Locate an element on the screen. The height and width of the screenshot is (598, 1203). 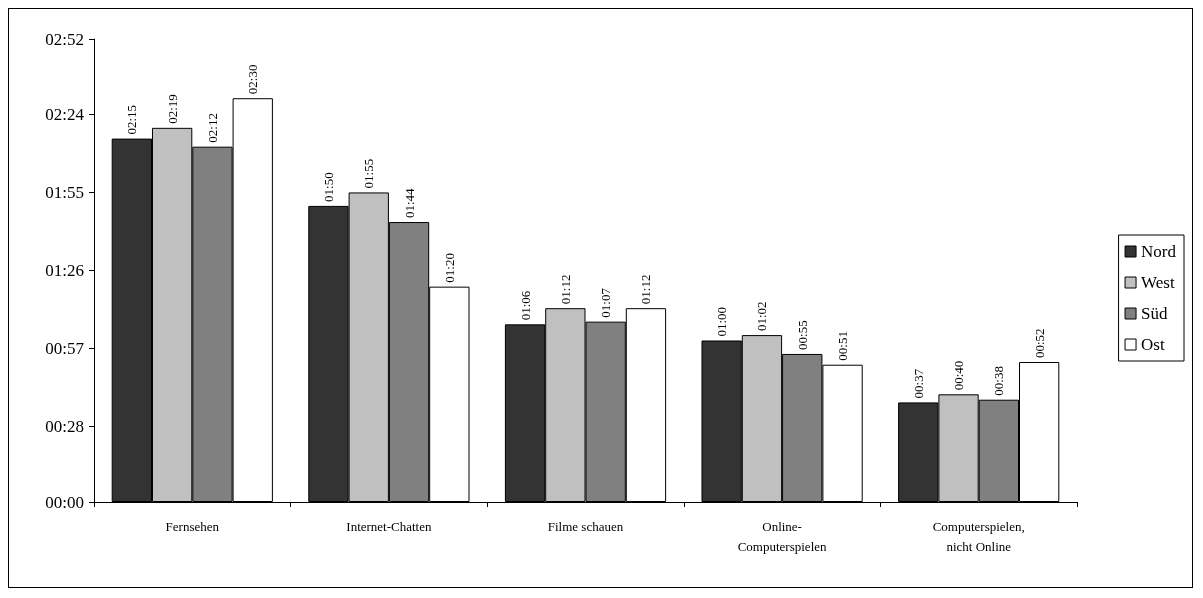
x-tick-label: Filme schauen is located at coordinates (585, 526).